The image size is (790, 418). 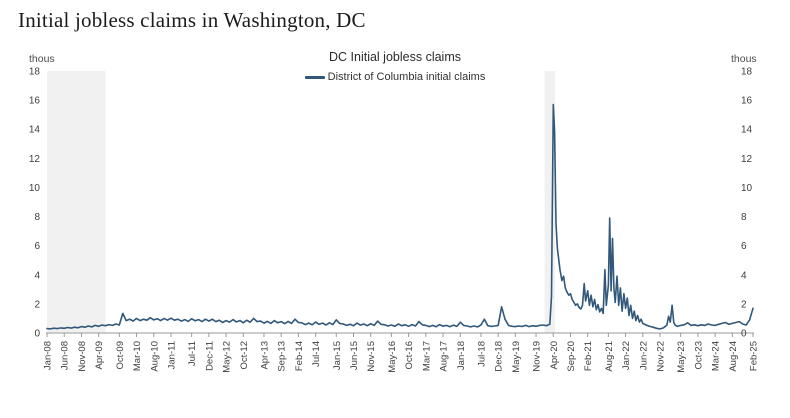 What do you see at coordinates (35, 130) in the screenshot?
I see `y-tick-label-left: 14` at bounding box center [35, 130].